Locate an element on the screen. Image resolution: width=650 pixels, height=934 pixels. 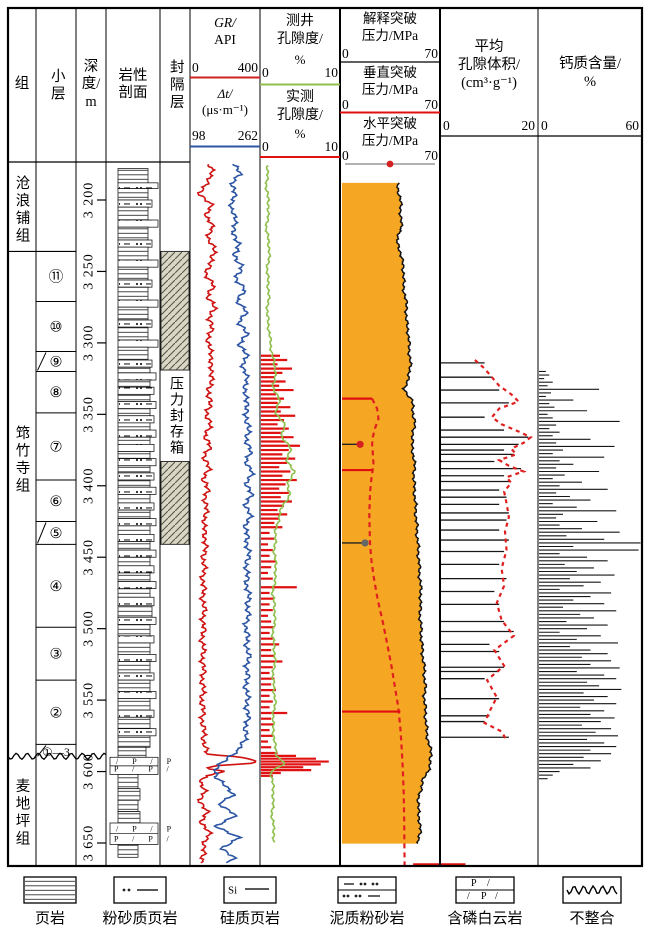
breakthrough-pressure-curve is located at coordinates (414, 513).